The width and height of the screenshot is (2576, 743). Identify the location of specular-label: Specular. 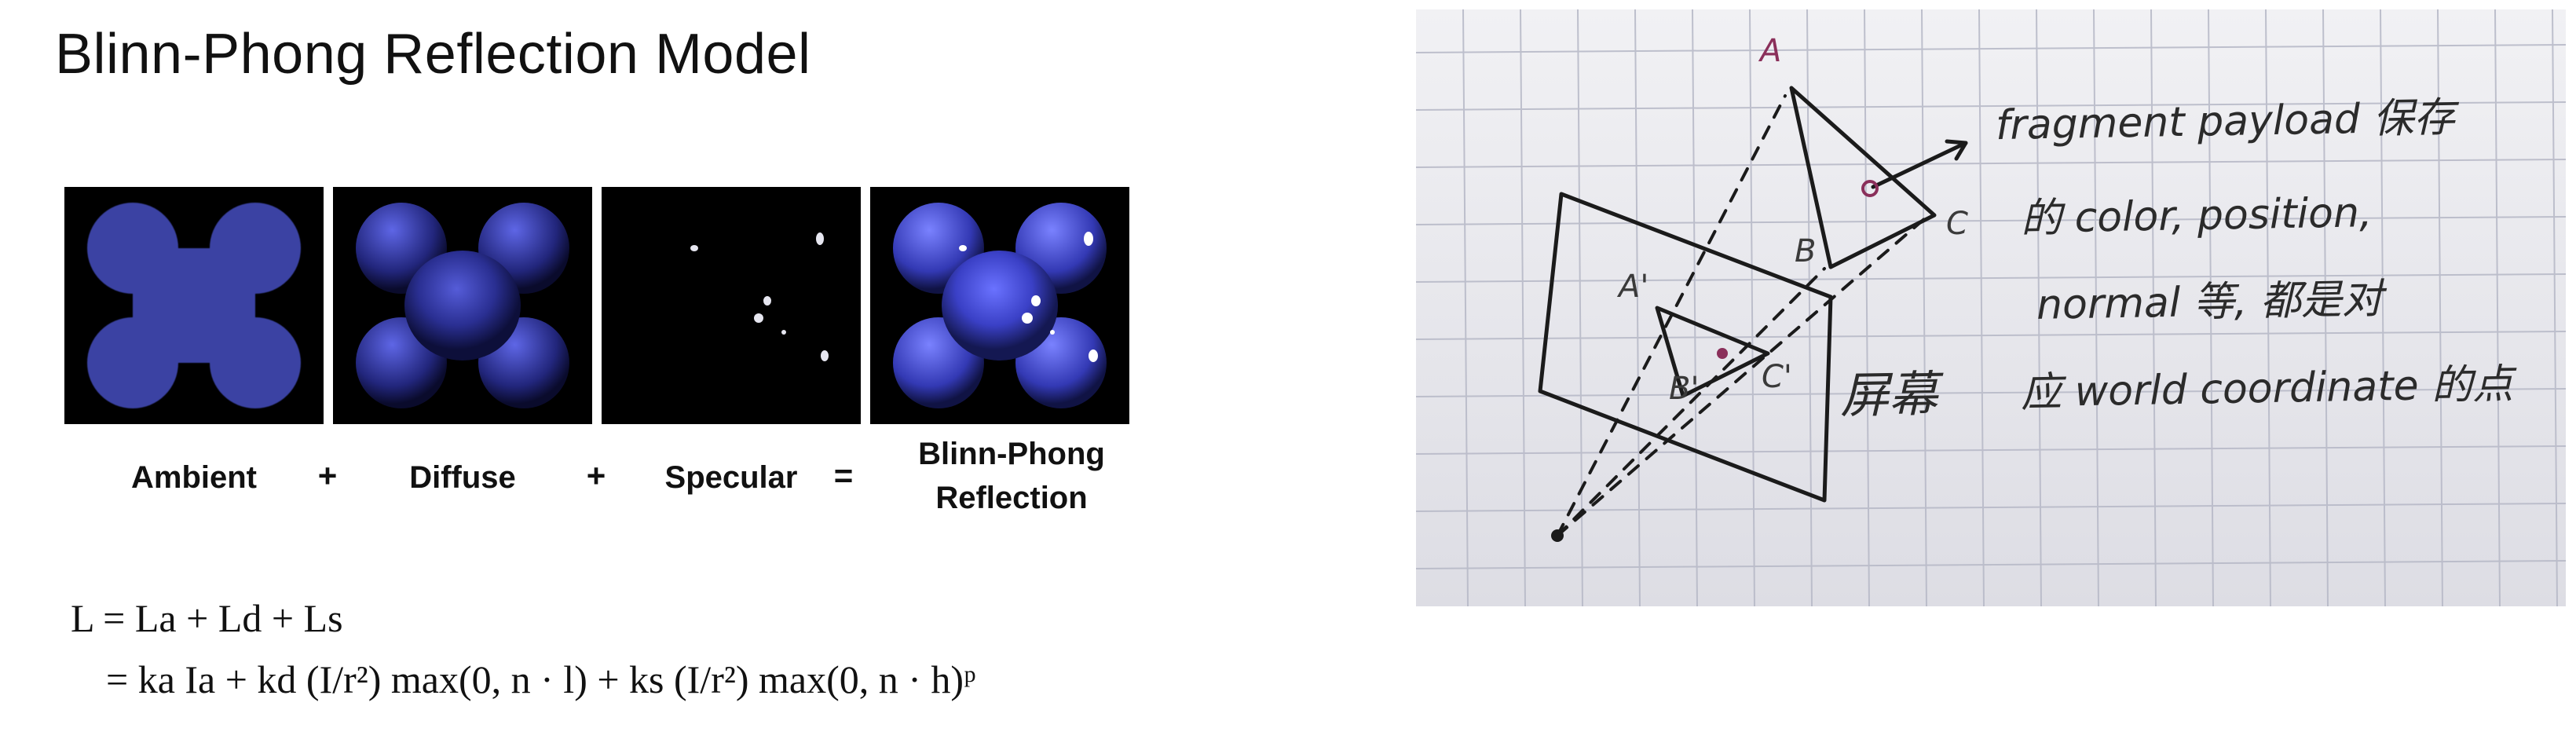
(731, 478).